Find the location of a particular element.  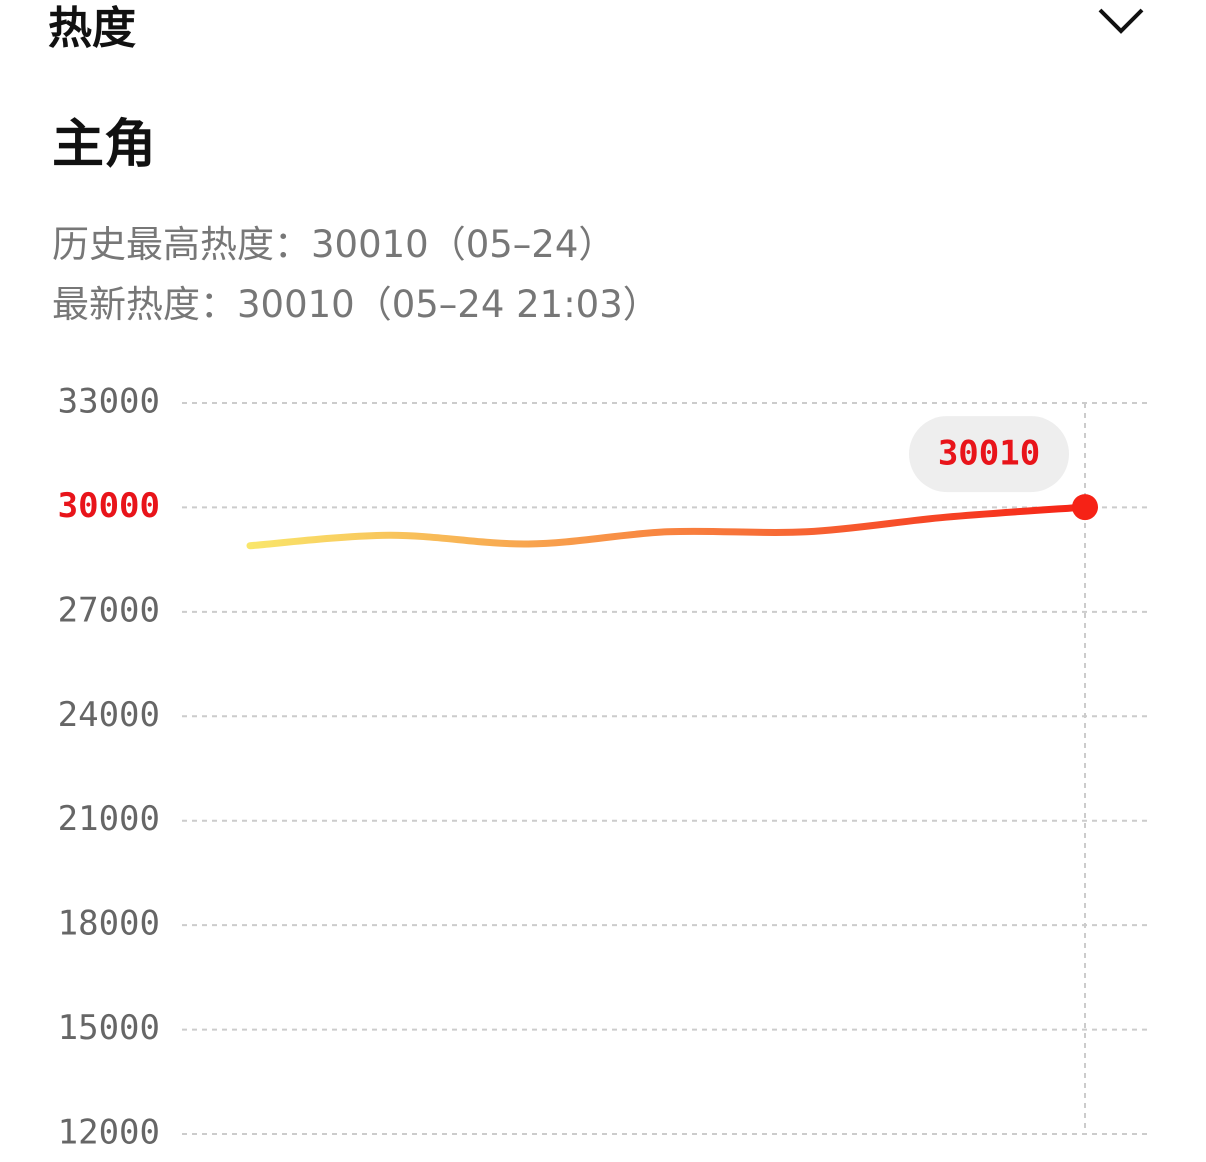

info-line: 最新热度：30010（05–24 21:03） is located at coordinates (356, 304).